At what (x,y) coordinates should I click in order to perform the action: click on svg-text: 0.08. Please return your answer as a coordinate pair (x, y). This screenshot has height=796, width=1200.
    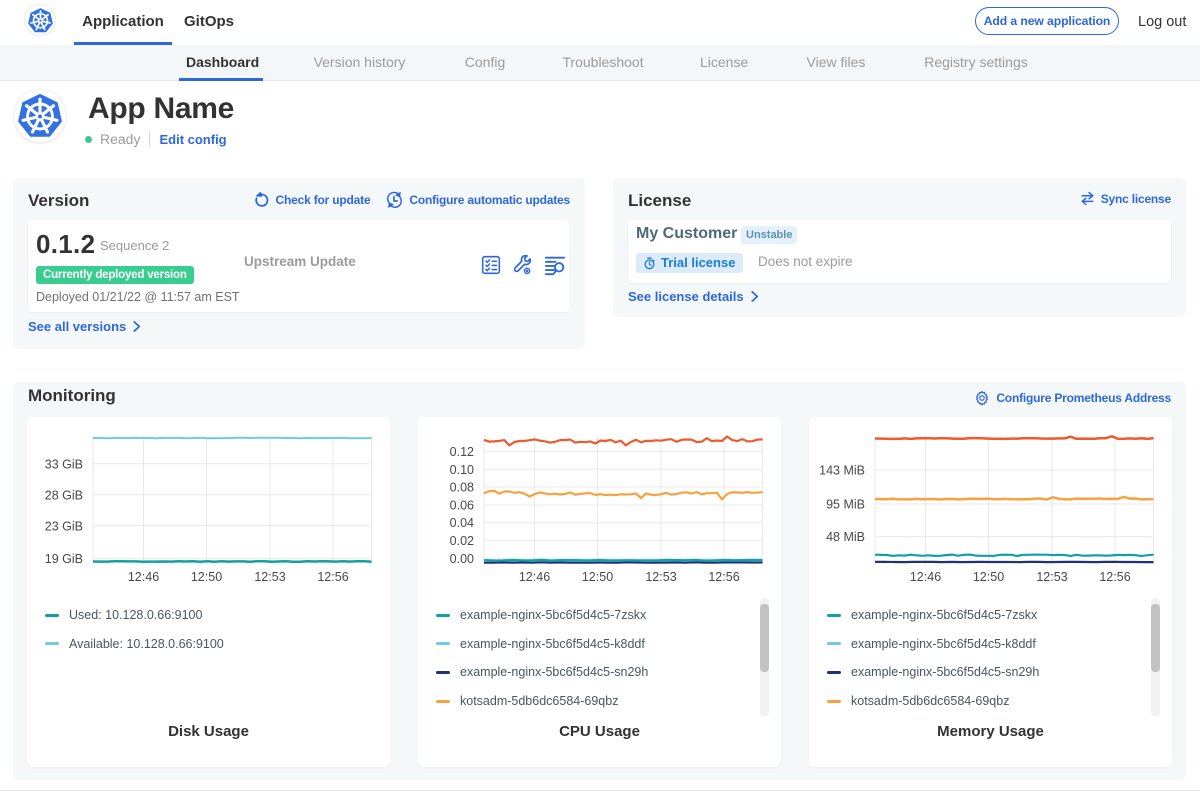
    Looking at the image, I should click on (462, 488).